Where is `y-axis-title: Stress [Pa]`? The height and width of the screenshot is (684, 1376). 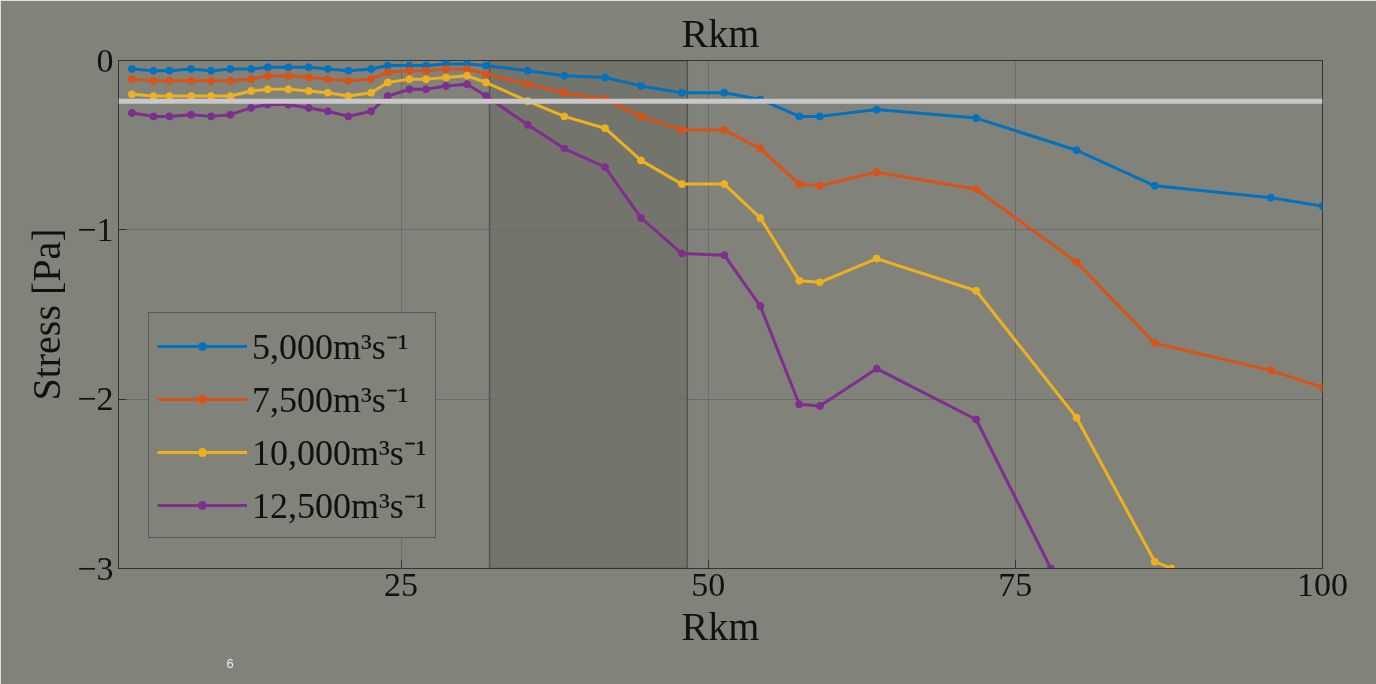 y-axis-title: Stress [Pa] is located at coordinates (47, 314).